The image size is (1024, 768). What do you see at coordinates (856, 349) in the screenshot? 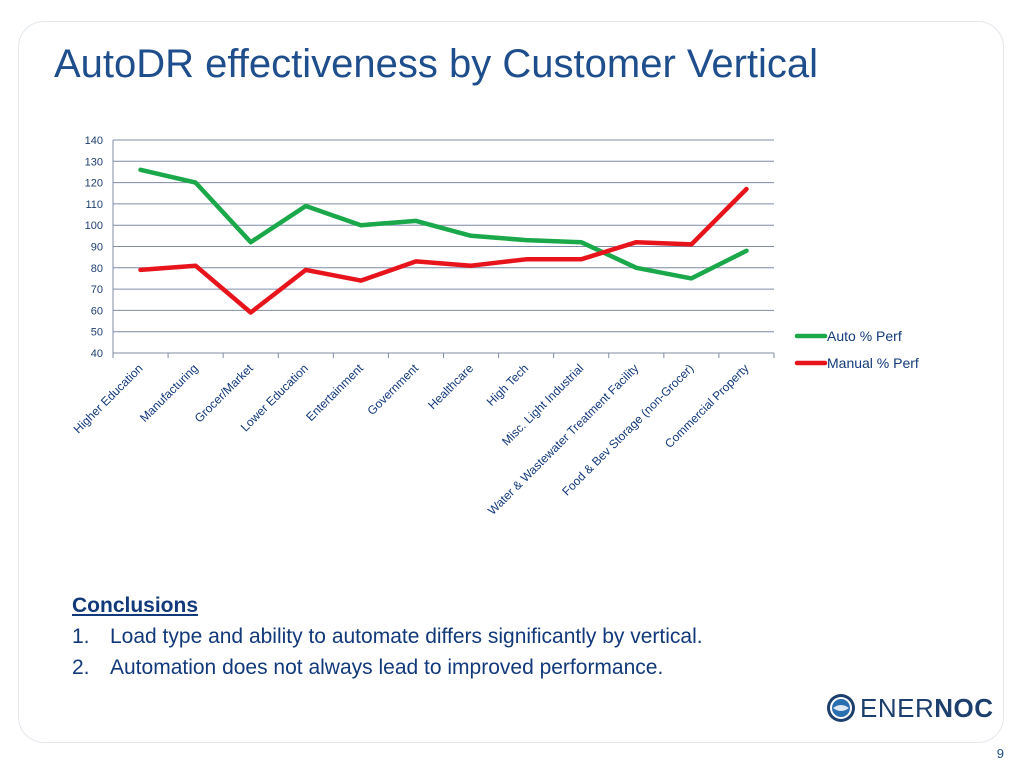
I see `chart-legend: Auto % Perf Manual % Perf` at bounding box center [856, 349].